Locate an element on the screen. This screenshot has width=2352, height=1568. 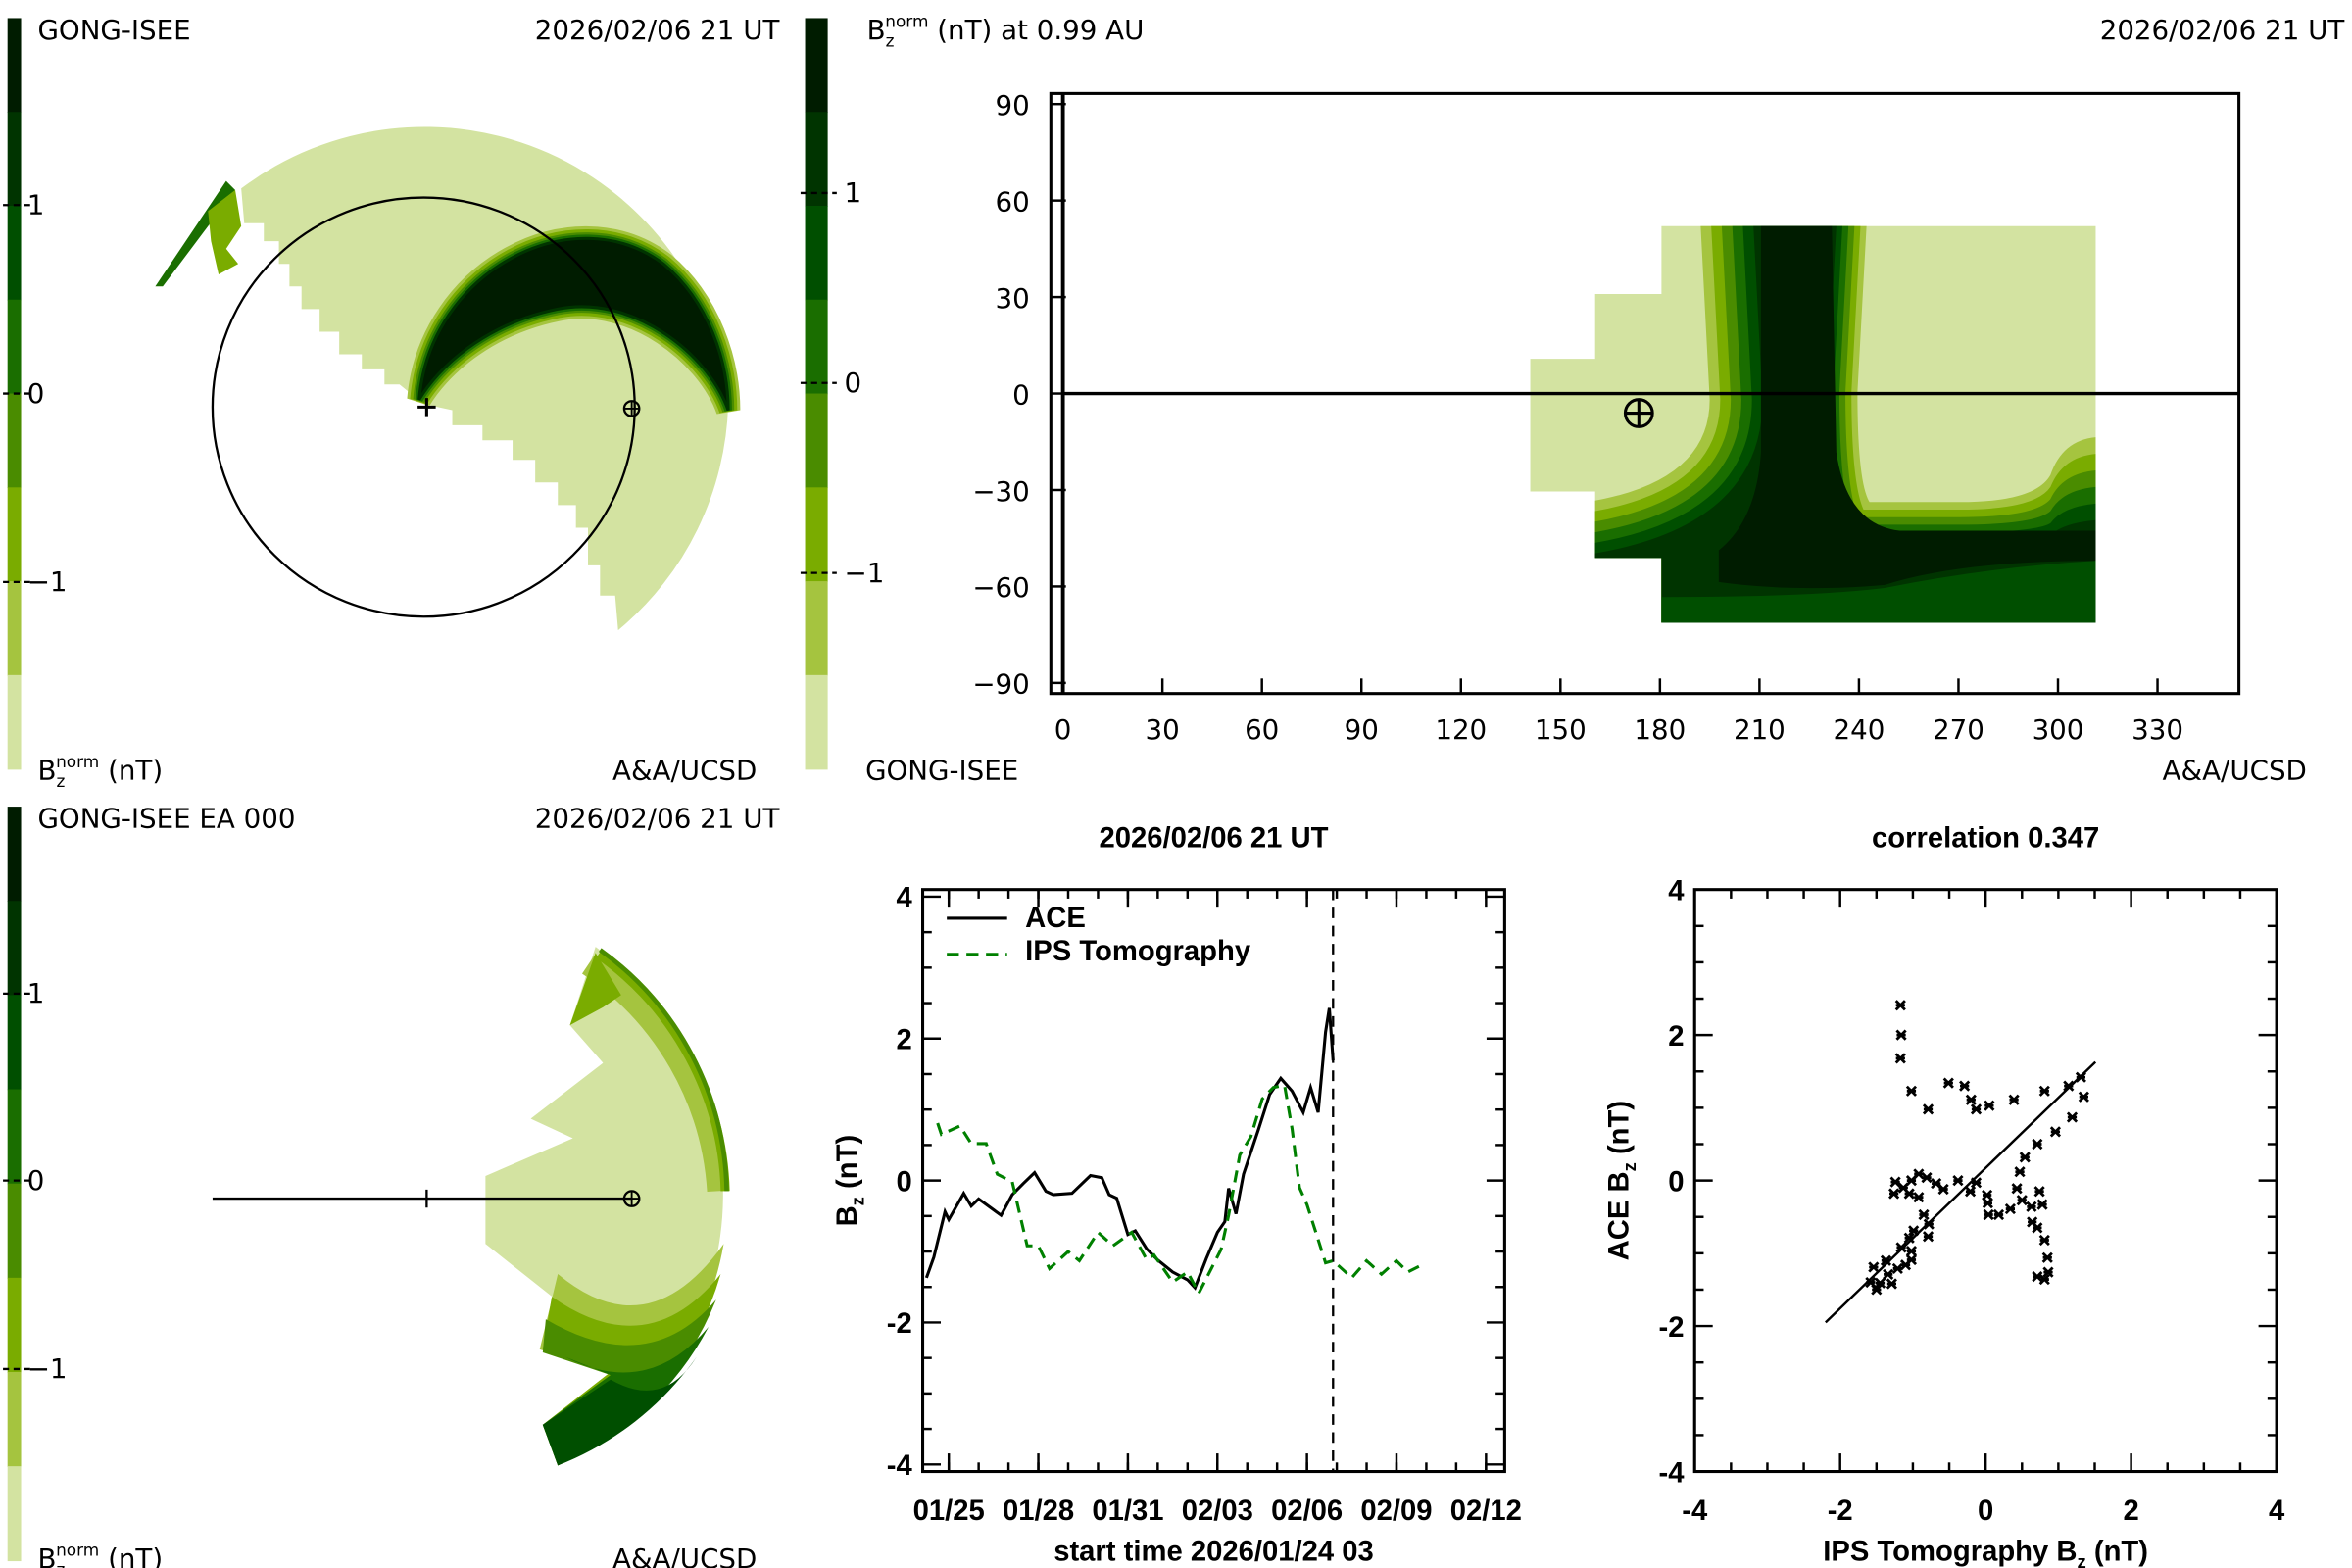
chart-title: 2026/02/06 21 UT is located at coordinates (1214, 839).